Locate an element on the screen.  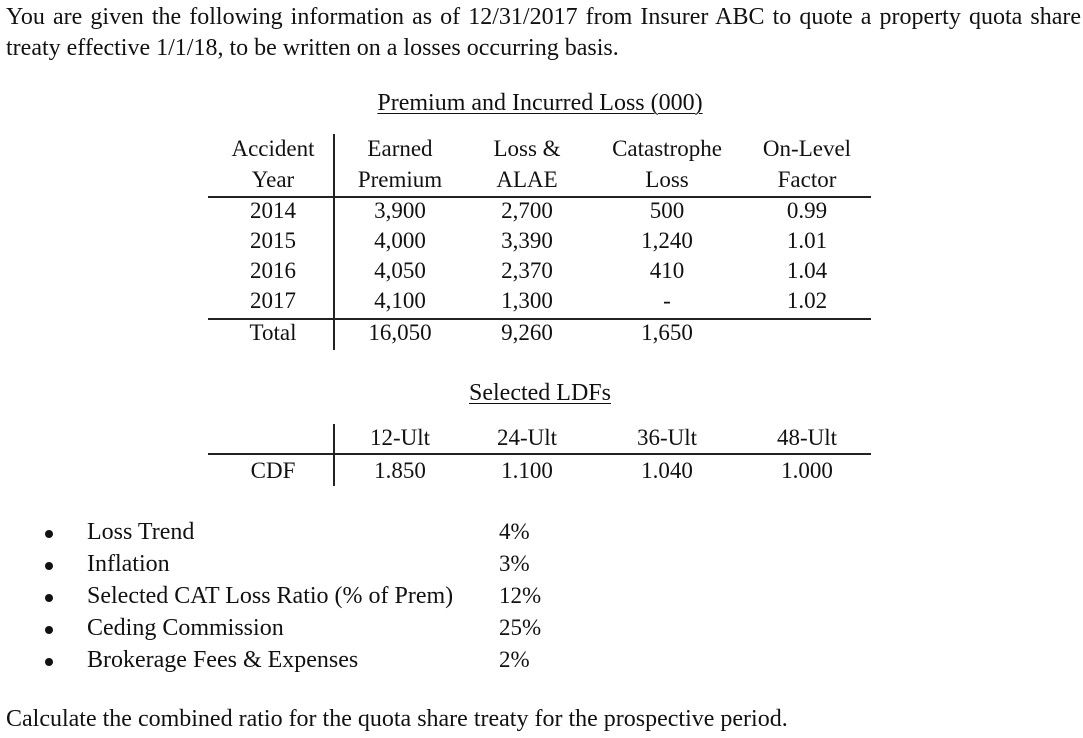
cell-loss: 2,370 is located at coordinates (527, 270).